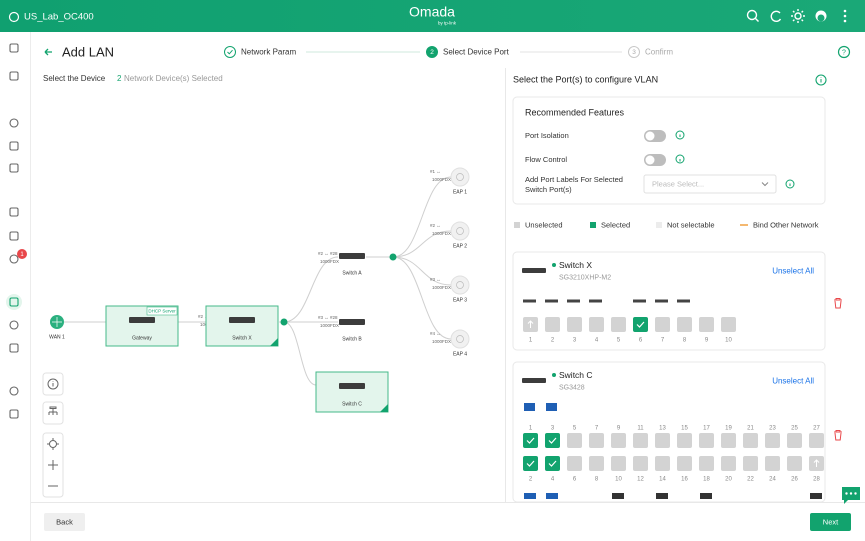  I want to click on port: 14, so click(662, 469).